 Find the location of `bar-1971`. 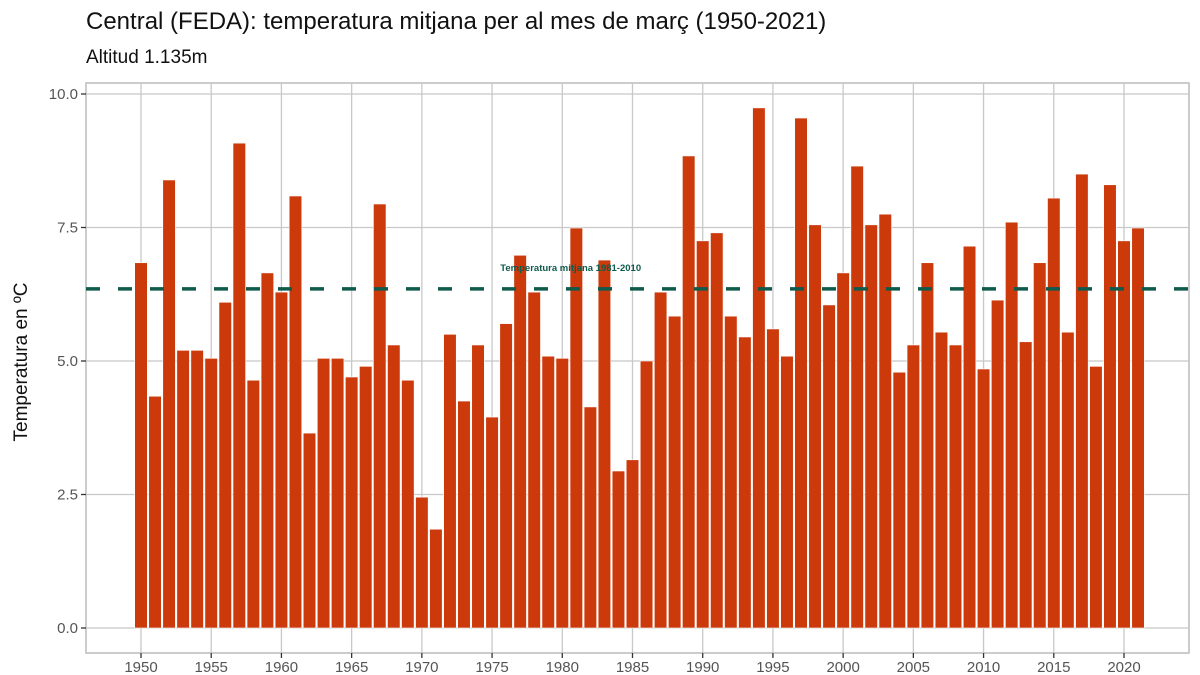

bar-1971 is located at coordinates (436, 578).